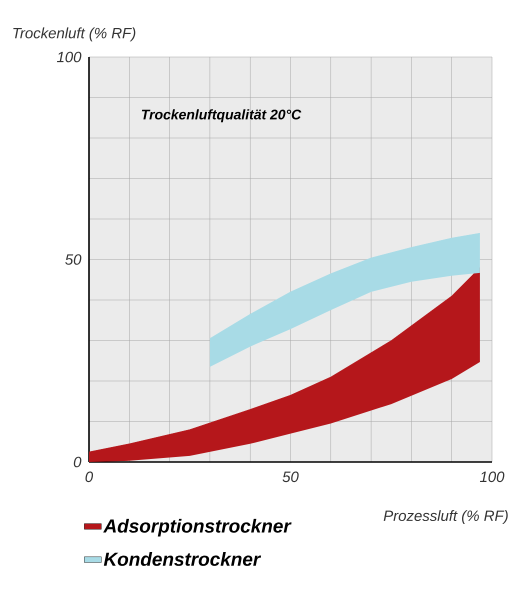 The height and width of the screenshot is (601, 518). I want to click on legend-label: Adsorptionstrockner, so click(197, 527).